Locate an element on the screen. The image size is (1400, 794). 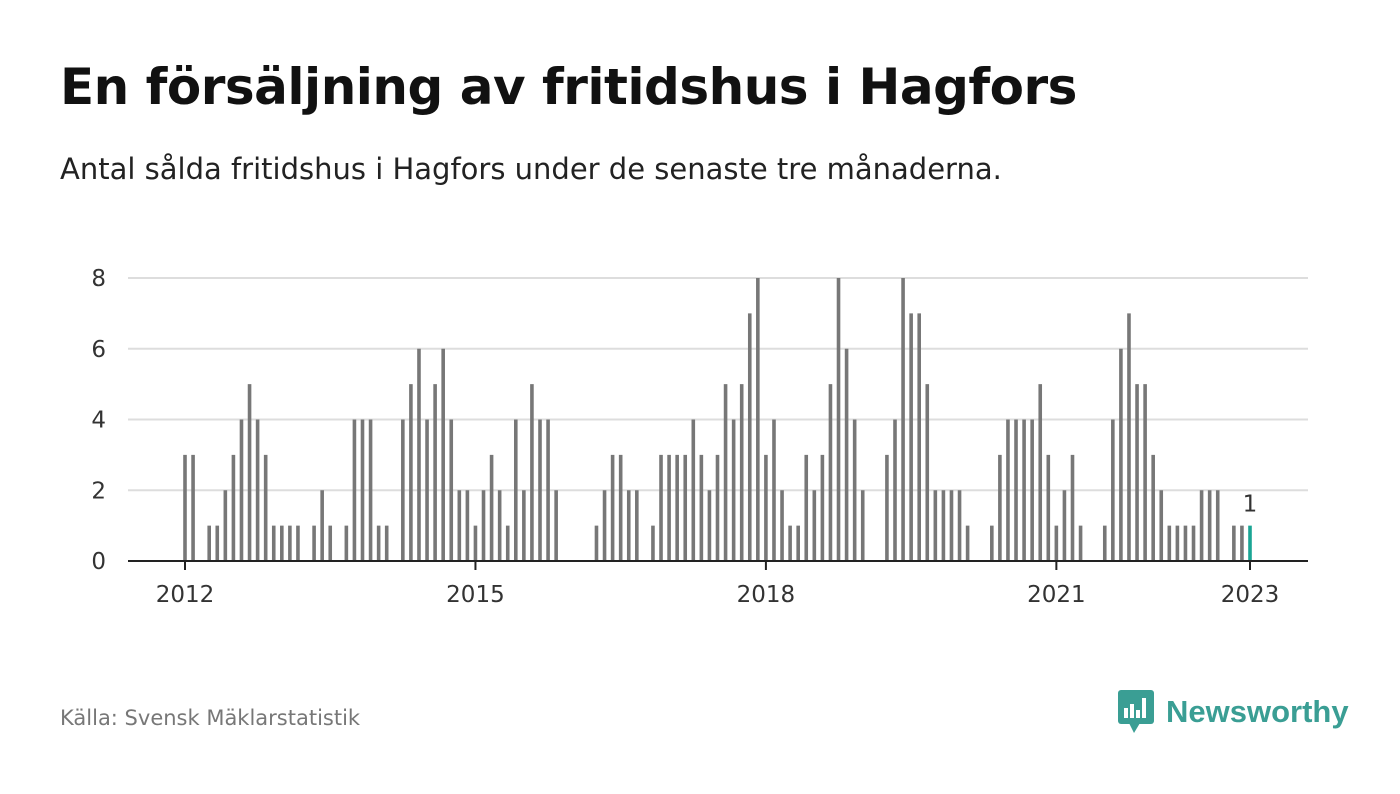
chart-title: En försäljning av fritidshus i Hagfors is located at coordinates (568, 87).